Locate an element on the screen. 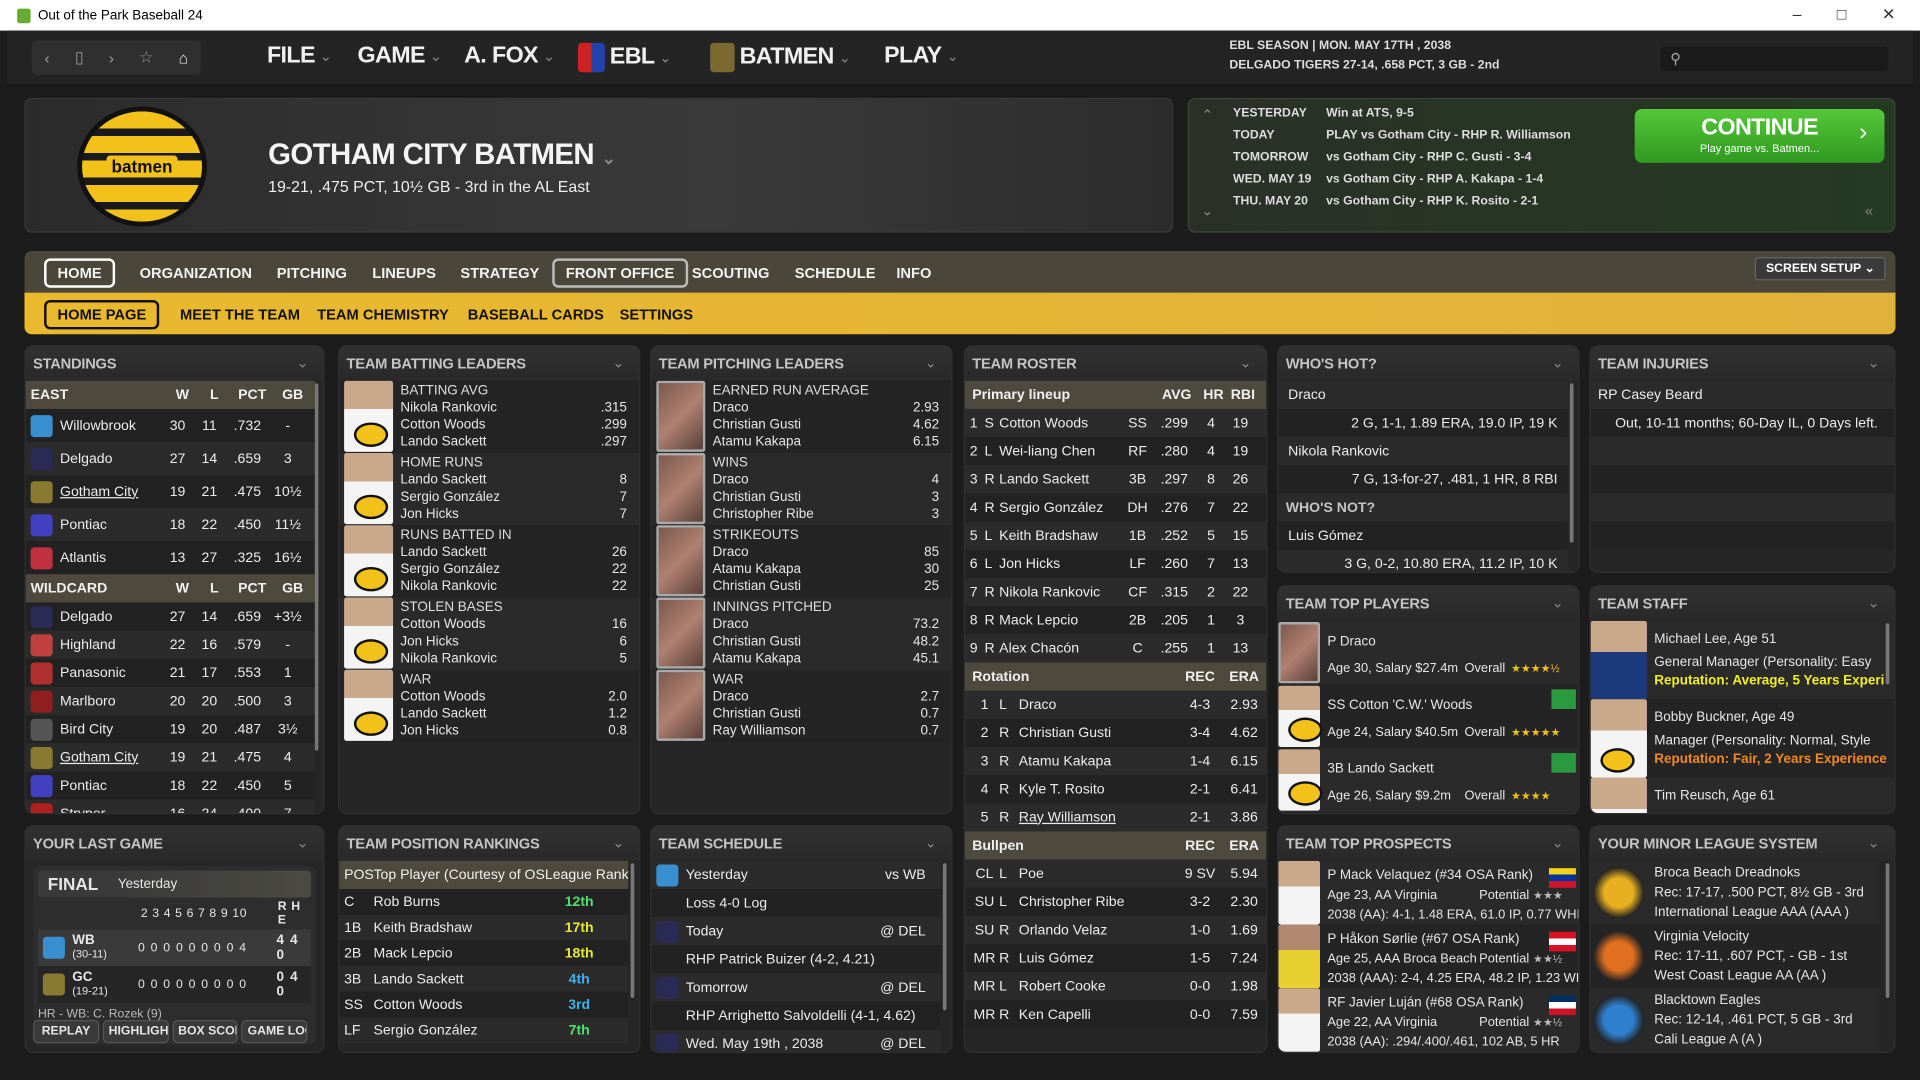 This screenshot has width=1920, height=1080. bullpen-row: MR L Robert Cooke 0-0 1.98 is located at coordinates (1115, 986).